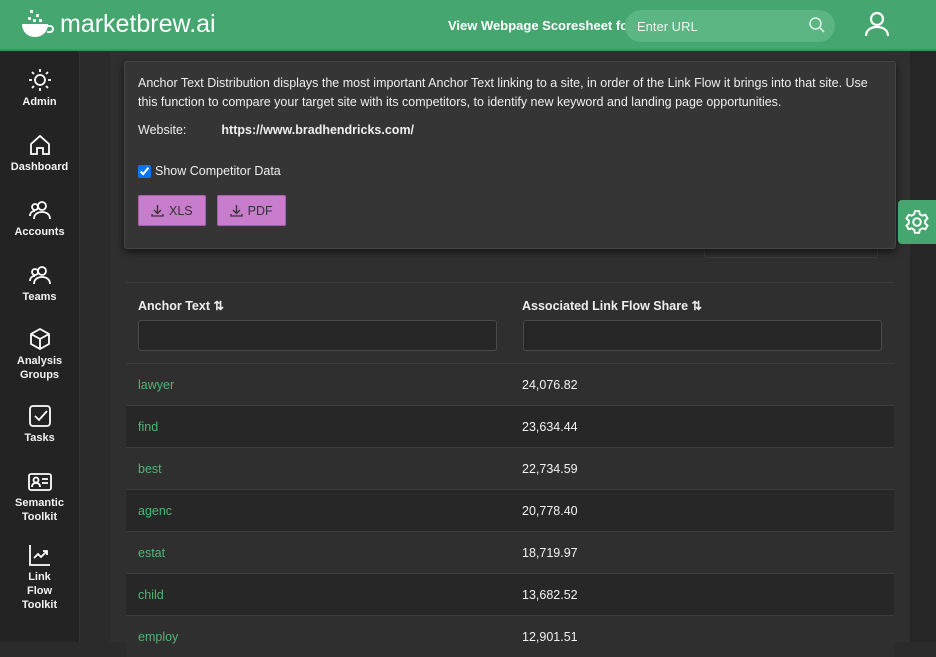  I want to click on link-flow-value: 24,076.82, so click(550, 384).